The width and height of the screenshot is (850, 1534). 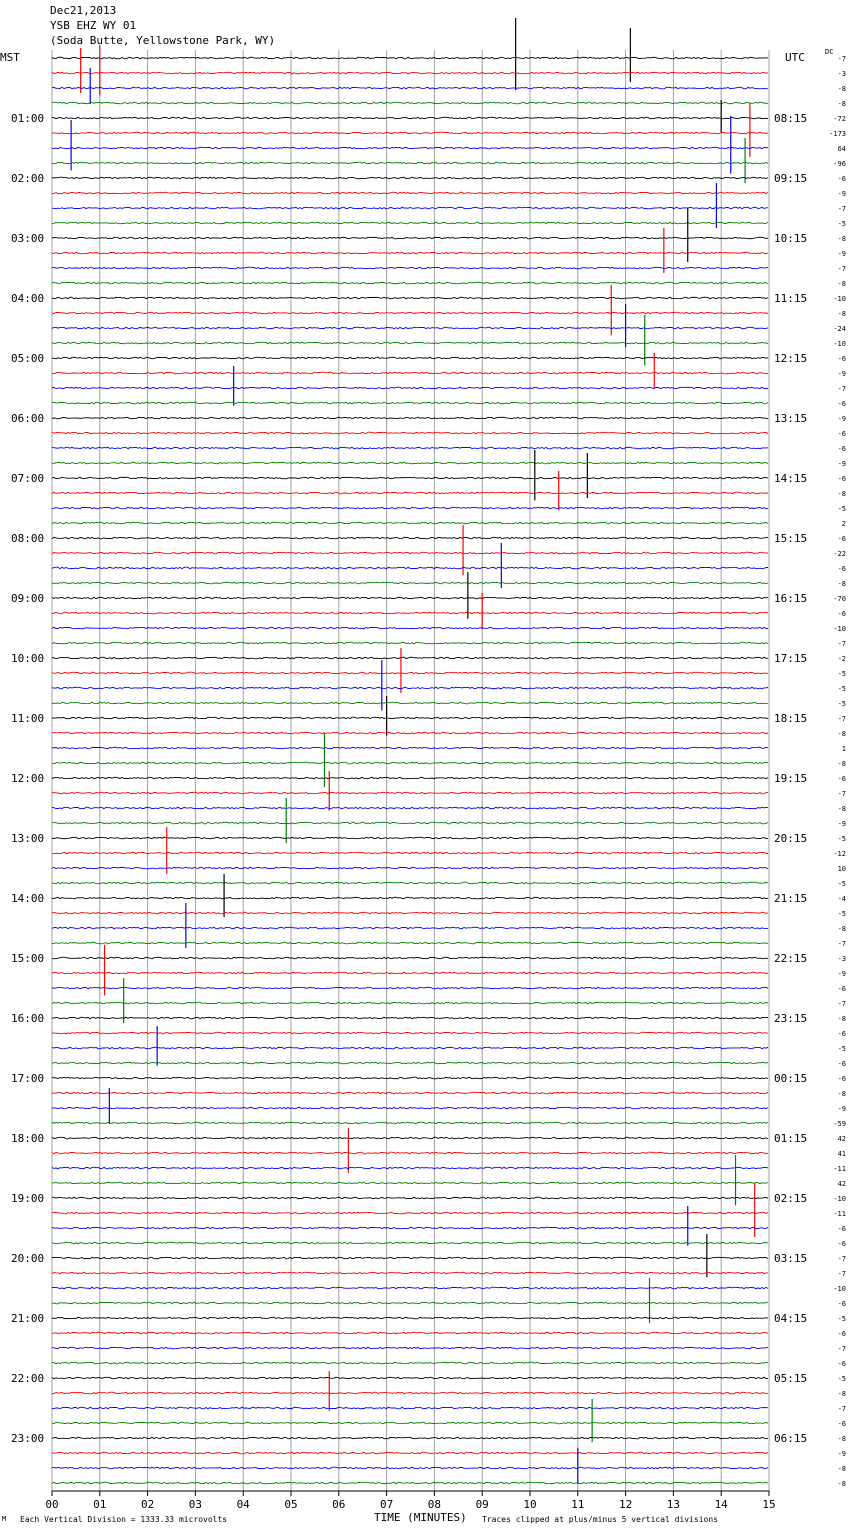 What do you see at coordinates (147, 1504) in the screenshot?
I see `x-tick-label: 02` at bounding box center [147, 1504].